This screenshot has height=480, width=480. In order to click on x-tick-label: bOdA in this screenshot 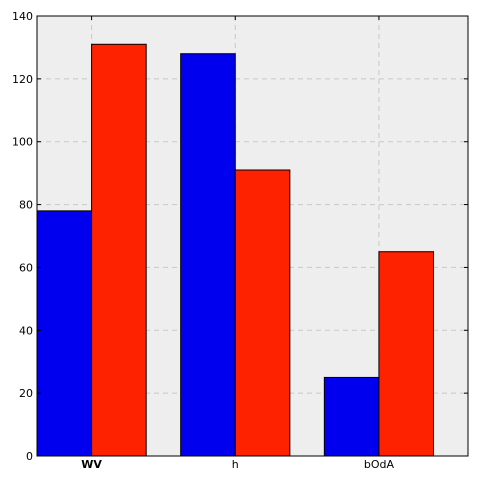, I will do `click(379, 464)`.